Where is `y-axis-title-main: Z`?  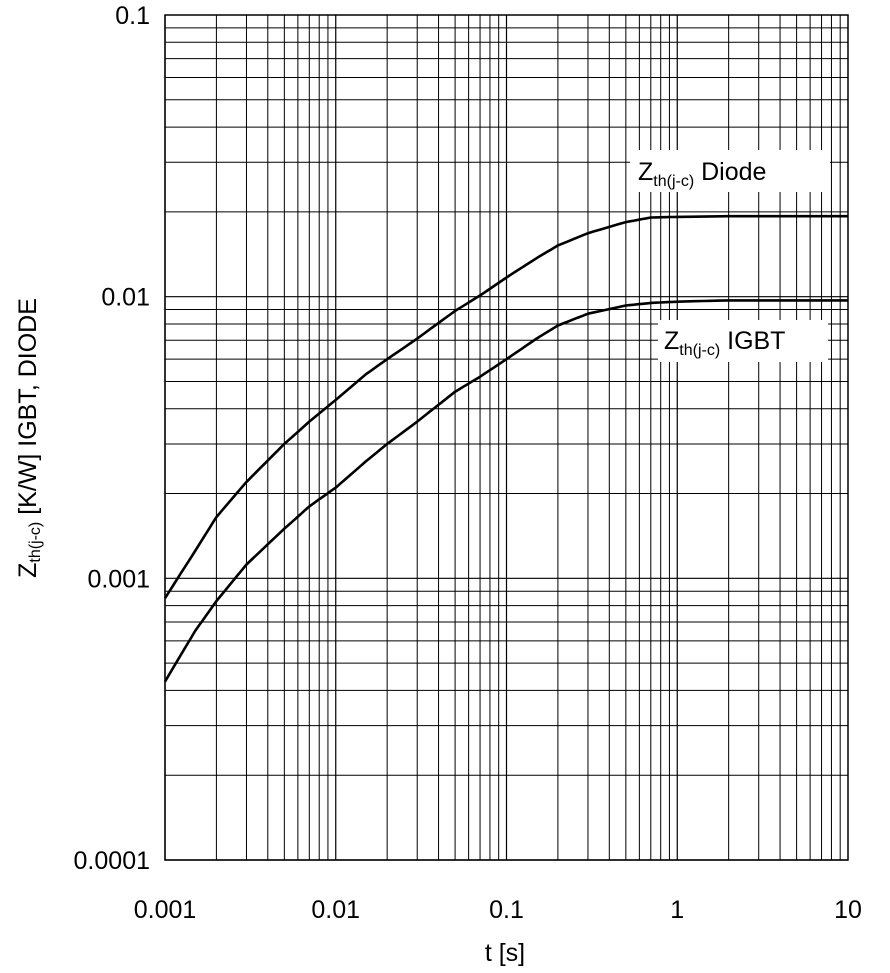 y-axis-title-main: Z is located at coordinates (28, 570).